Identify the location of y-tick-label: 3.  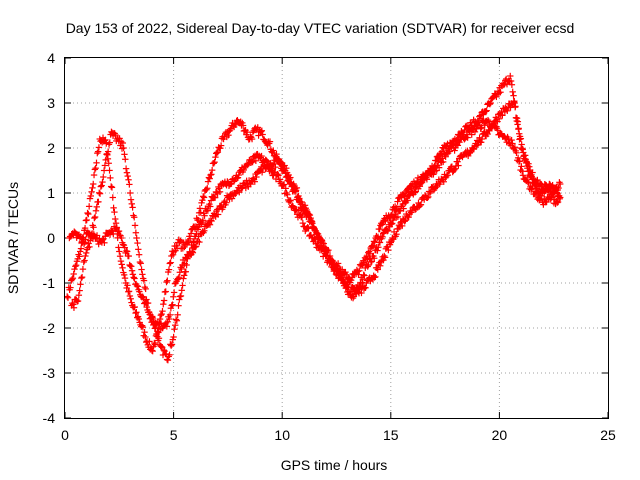
(51, 103).